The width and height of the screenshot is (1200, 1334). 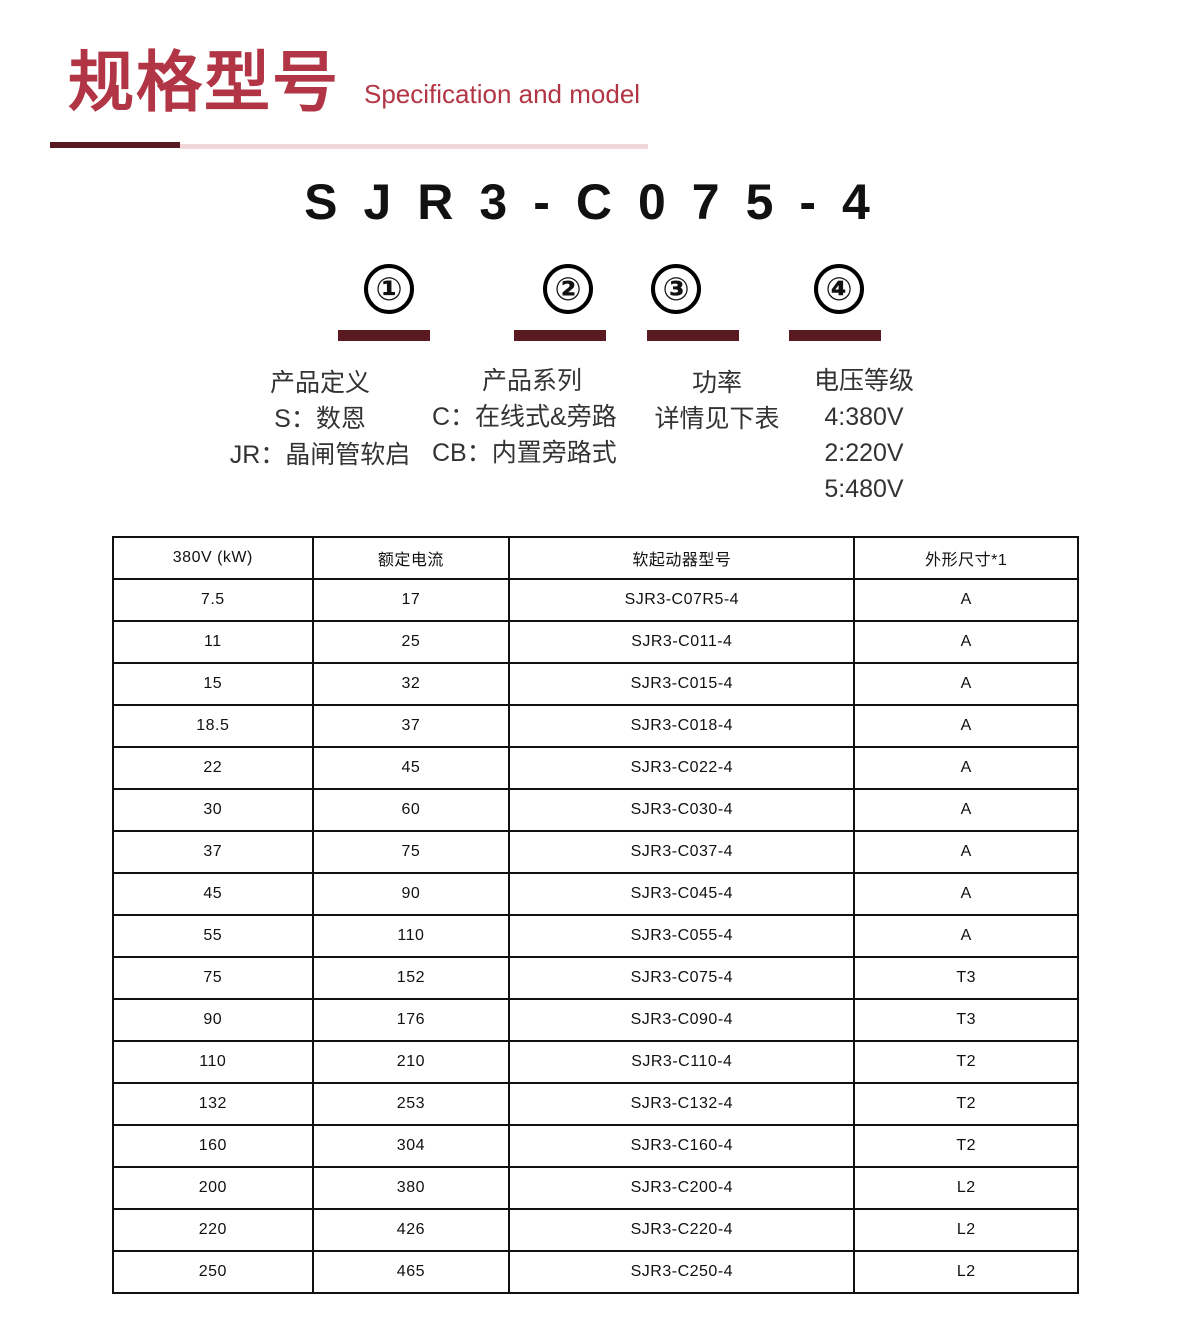 I want to click on cell-power: 37, so click(x=213, y=852).